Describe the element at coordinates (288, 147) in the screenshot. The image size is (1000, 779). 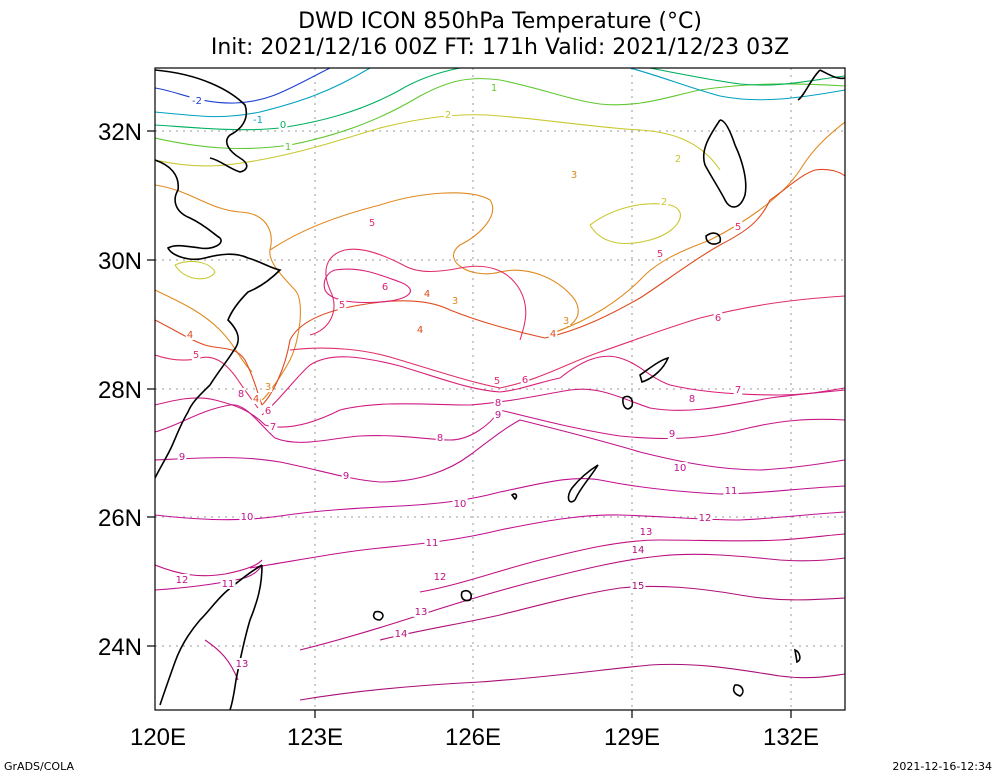
I see `contour-label: 1` at that location.